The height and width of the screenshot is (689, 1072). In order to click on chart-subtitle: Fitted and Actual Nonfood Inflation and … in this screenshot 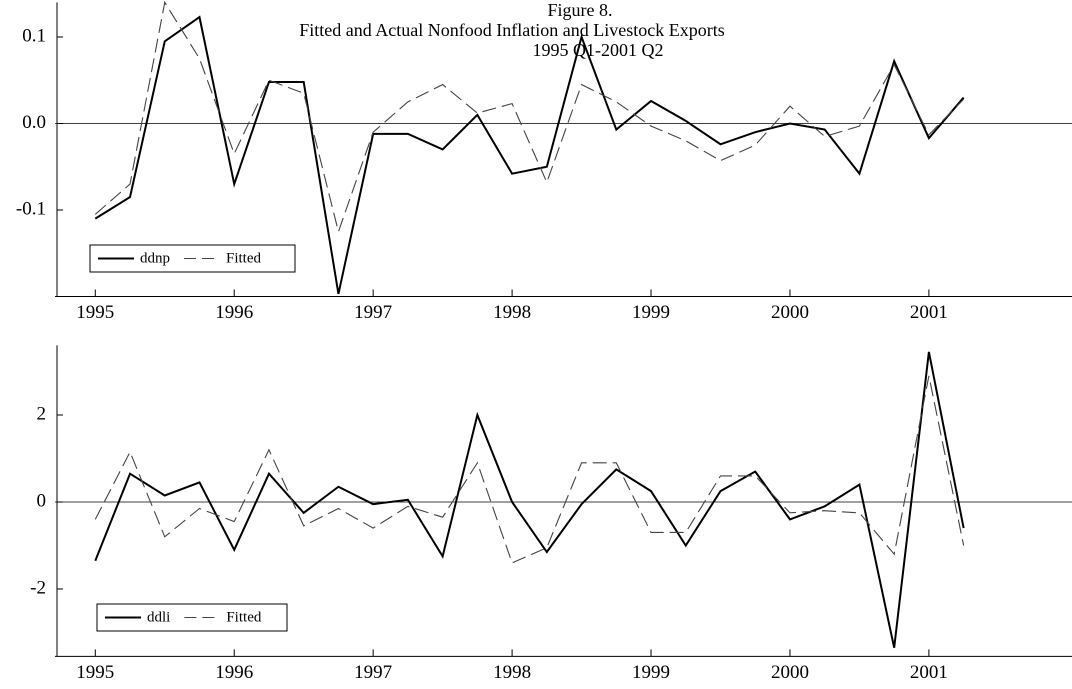, I will do `click(511, 30)`.